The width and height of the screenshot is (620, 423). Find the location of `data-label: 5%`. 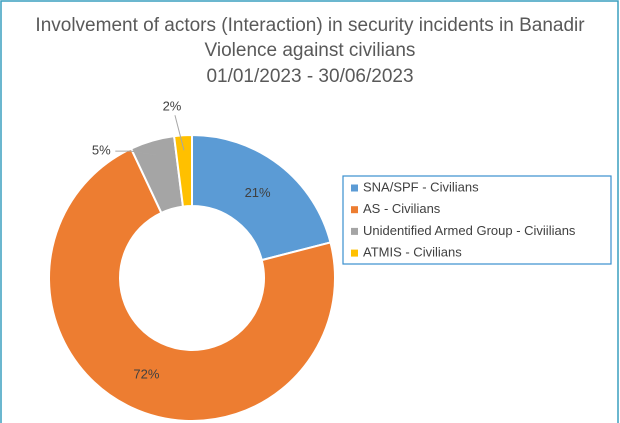

data-label: 5% is located at coordinates (101, 150).